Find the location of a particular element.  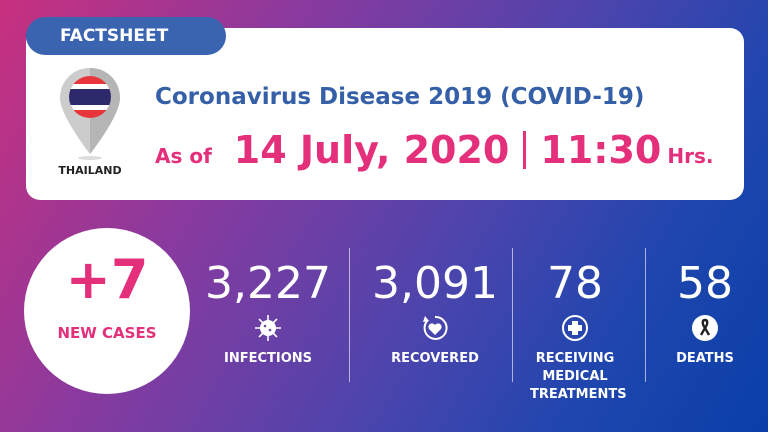

stat-value: 58 is located at coordinates (705, 283).